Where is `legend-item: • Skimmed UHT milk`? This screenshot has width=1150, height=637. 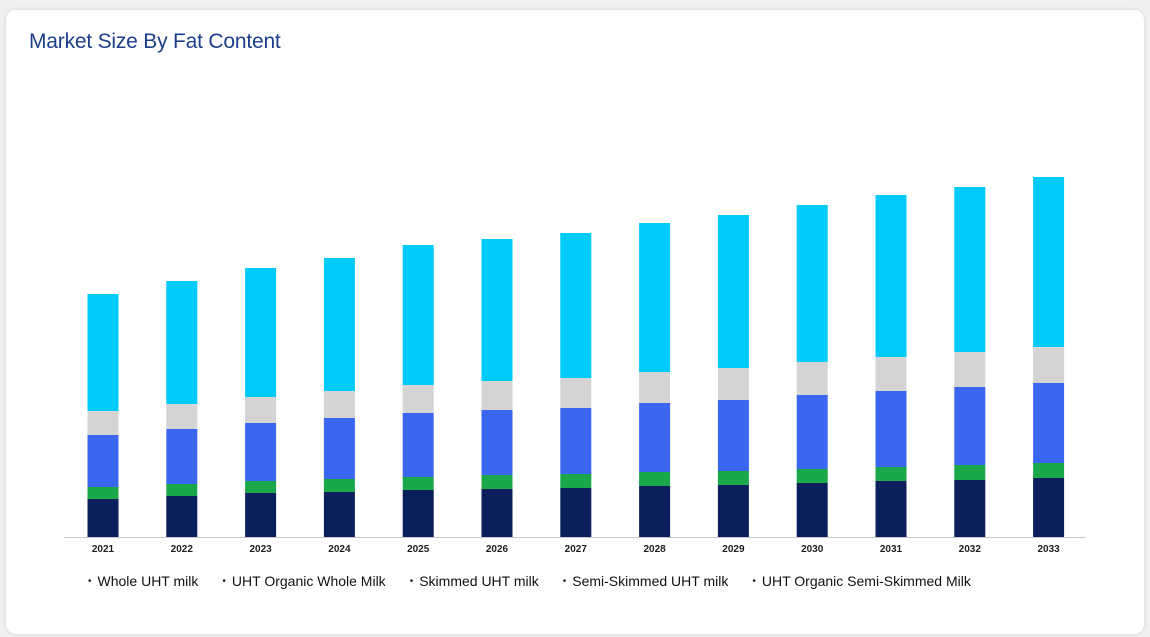 legend-item: • Skimmed UHT milk is located at coordinates (474, 581).